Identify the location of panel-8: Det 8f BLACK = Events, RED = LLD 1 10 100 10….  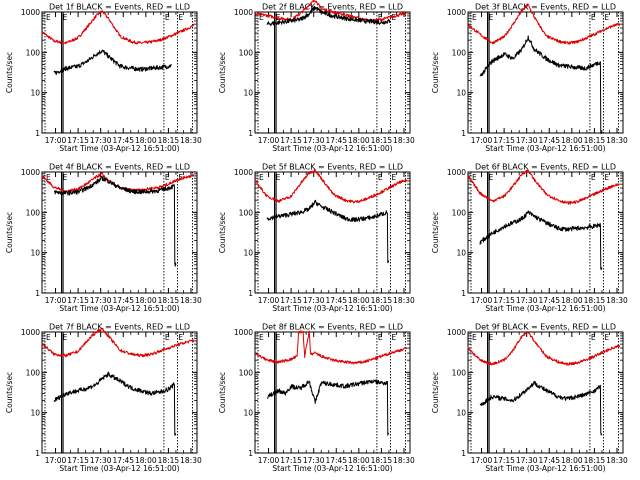
(316, 398).